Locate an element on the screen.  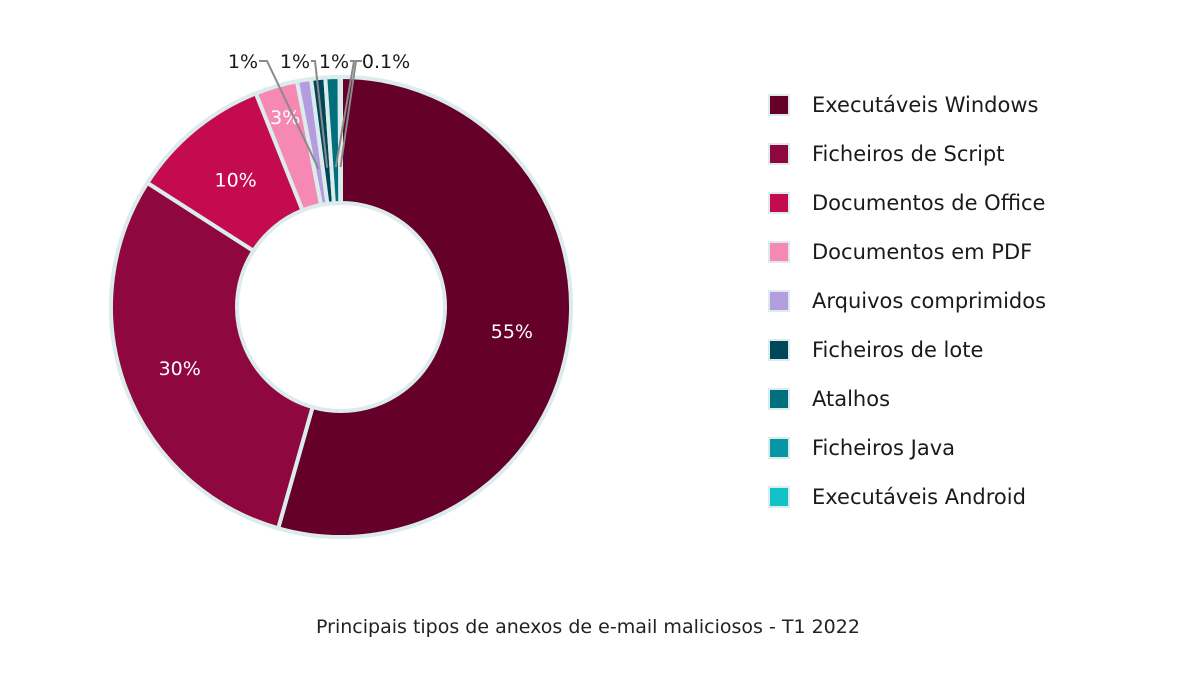
legend-item: Documentos de Office is located at coordinates (907, 202).